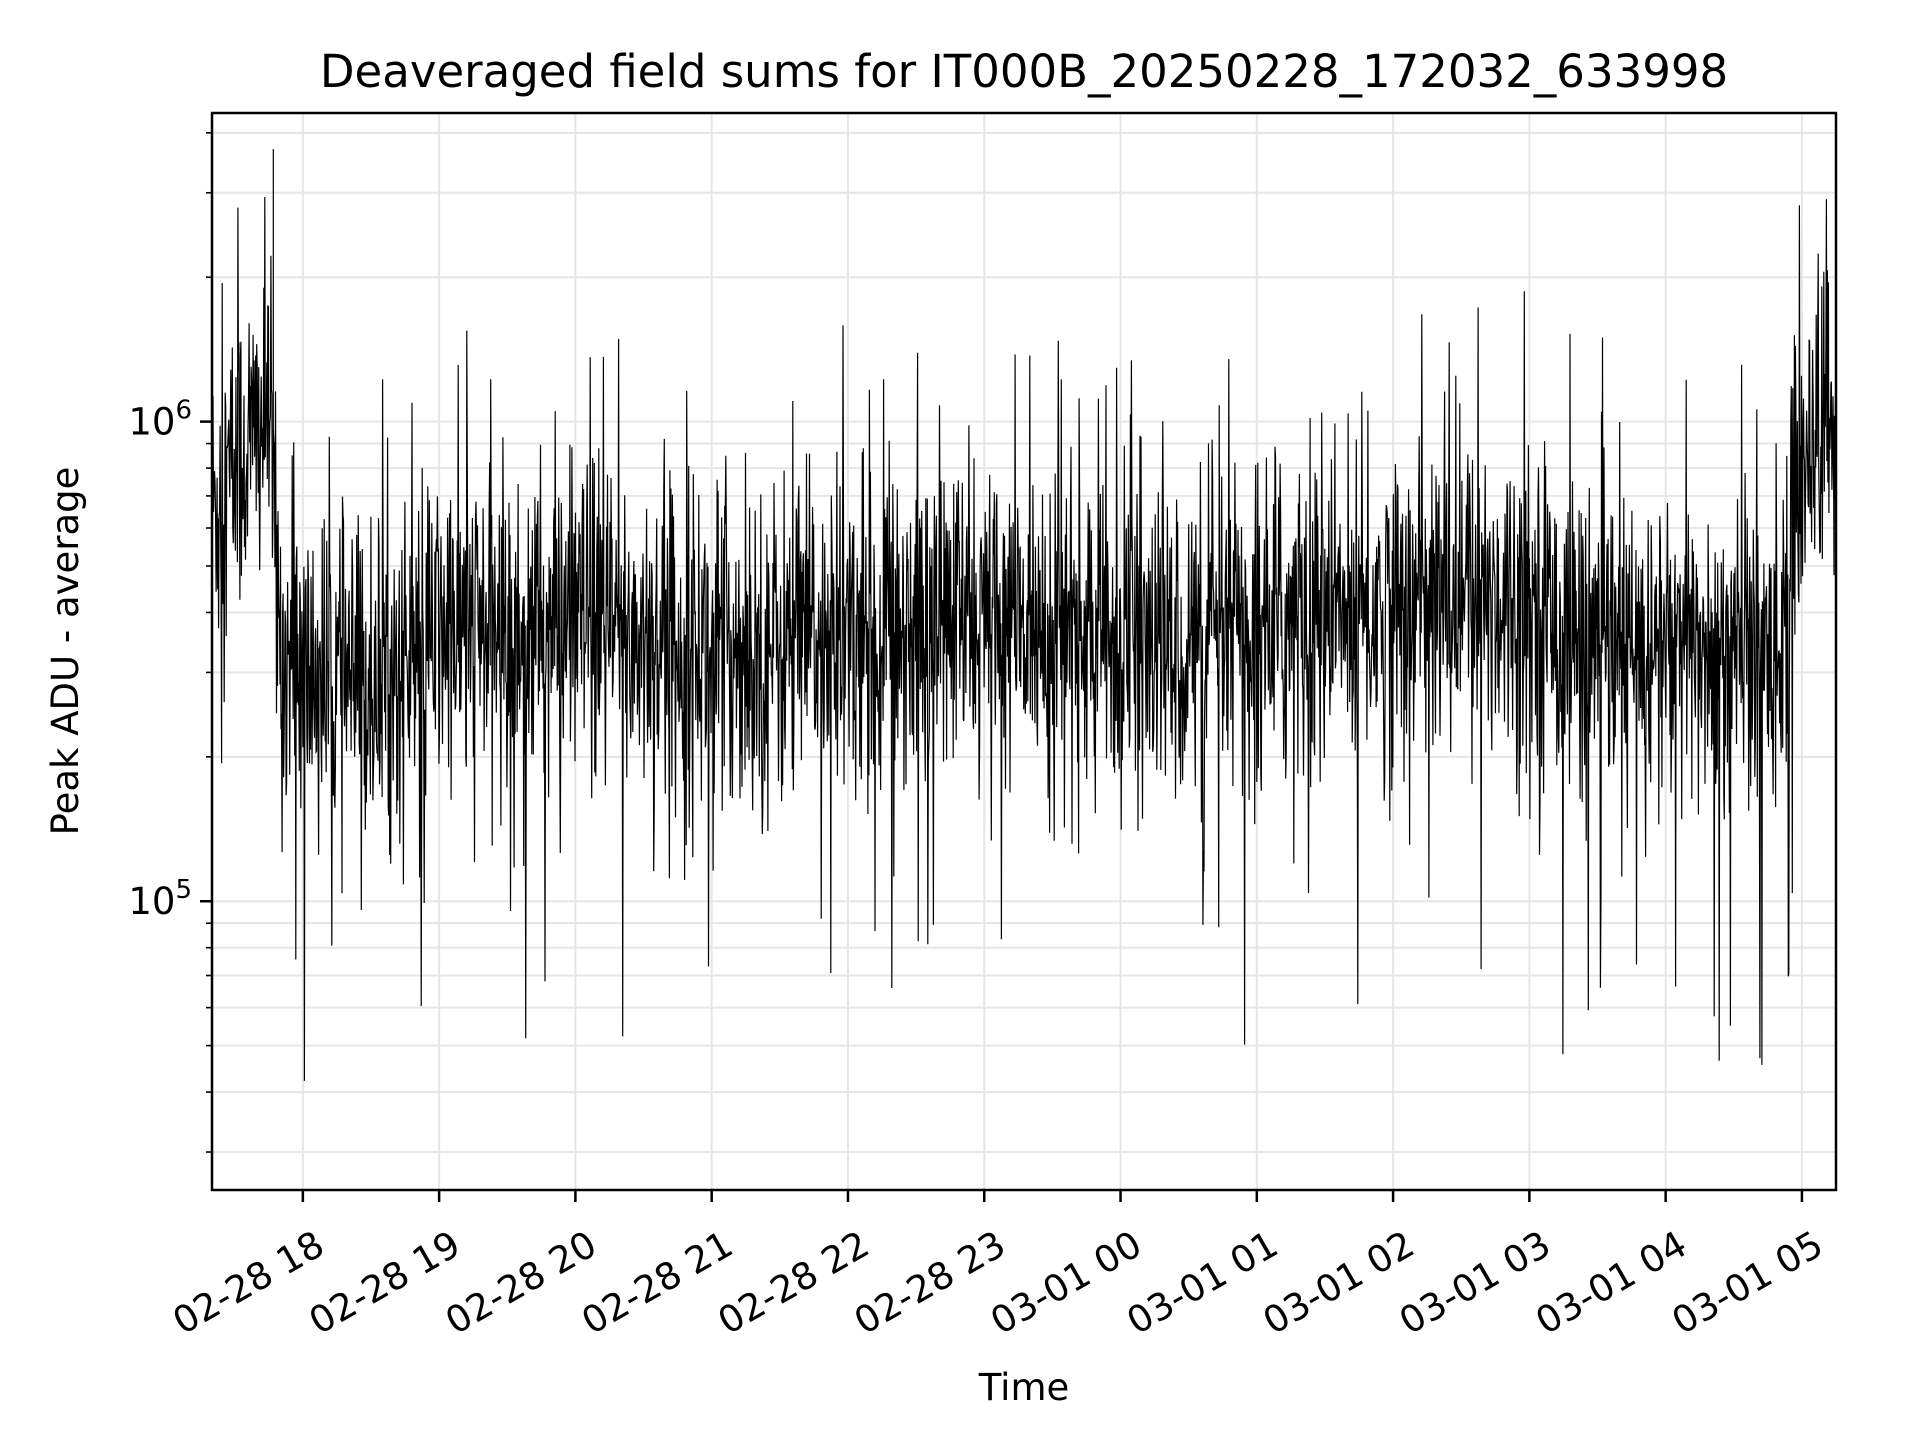  What do you see at coordinates (657, 1283) in the screenshot?
I see `x-tick-label: 02-28 21` at bounding box center [657, 1283].